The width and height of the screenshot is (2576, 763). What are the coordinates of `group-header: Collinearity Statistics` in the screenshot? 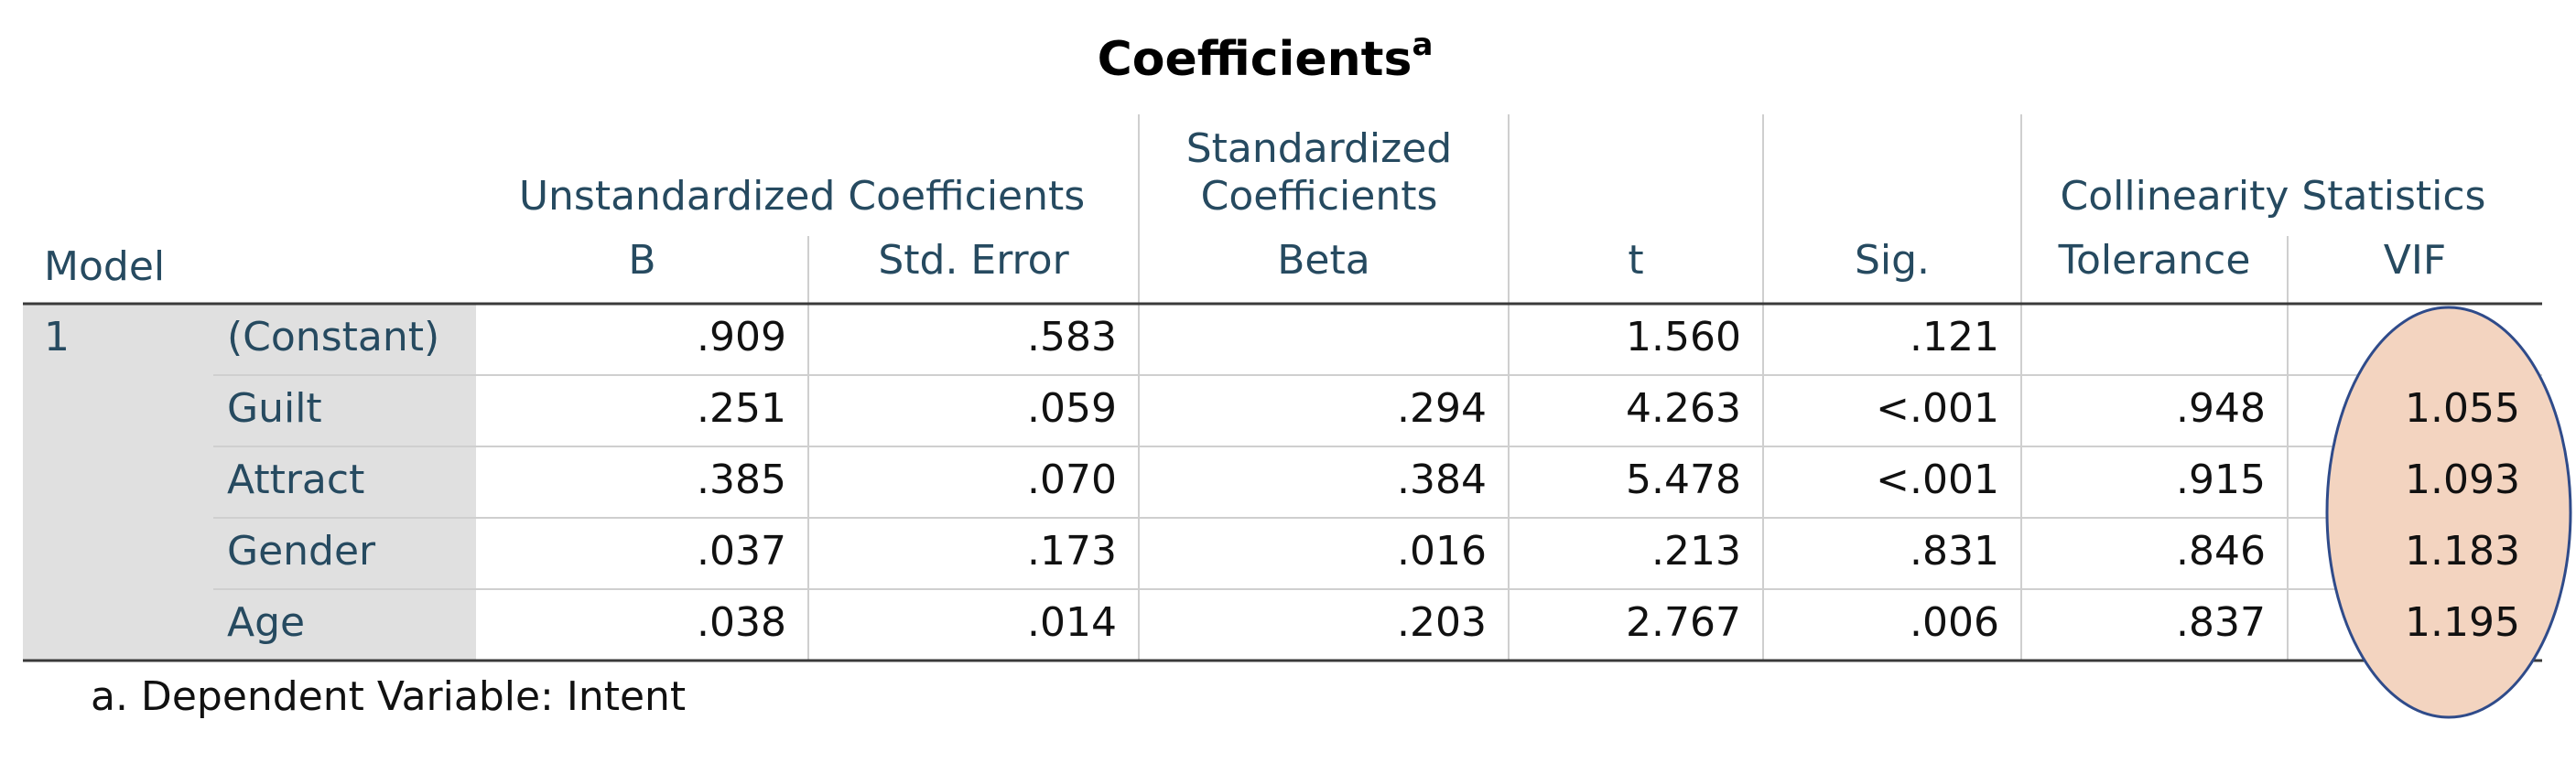 It's located at (2274, 196).